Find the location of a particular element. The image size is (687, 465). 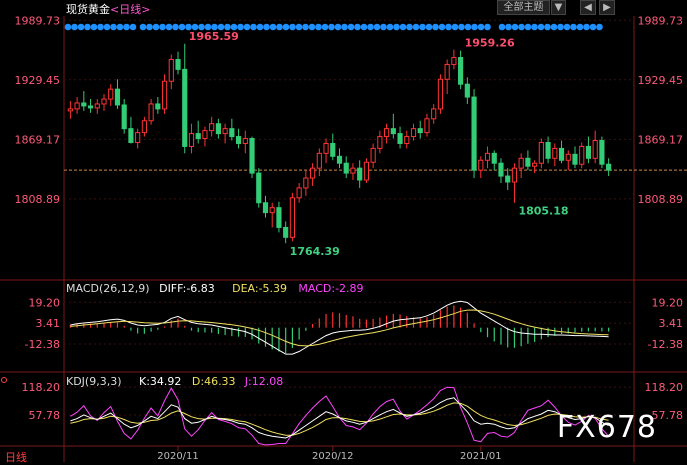

kdj-tick-label-left: 118.20 is located at coordinates (41, 387).